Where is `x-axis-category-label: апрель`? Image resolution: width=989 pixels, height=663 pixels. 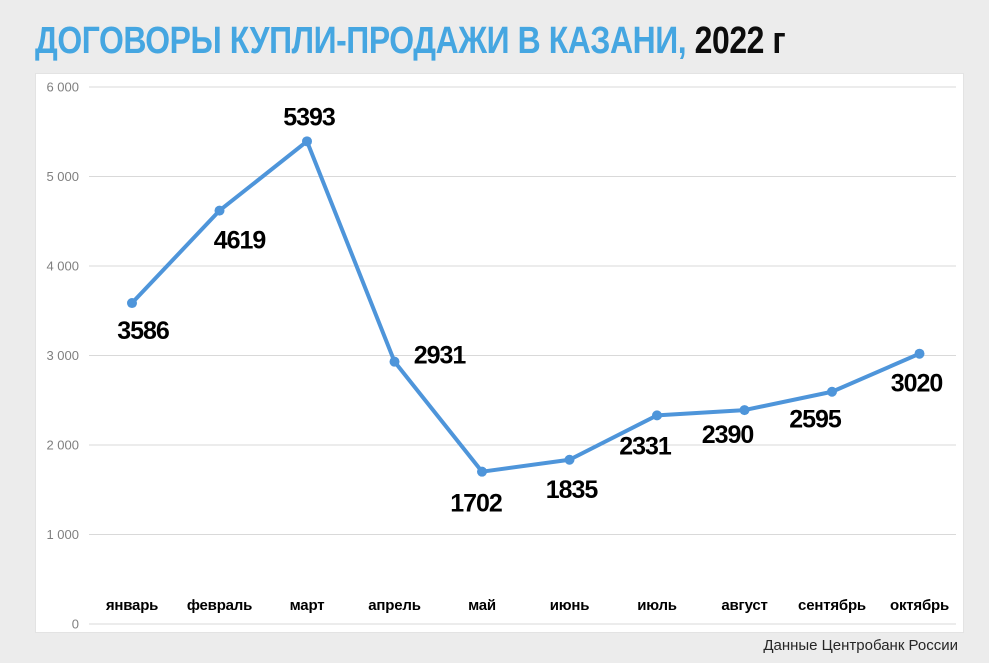 x-axis-category-label: апрель is located at coordinates (394, 605).